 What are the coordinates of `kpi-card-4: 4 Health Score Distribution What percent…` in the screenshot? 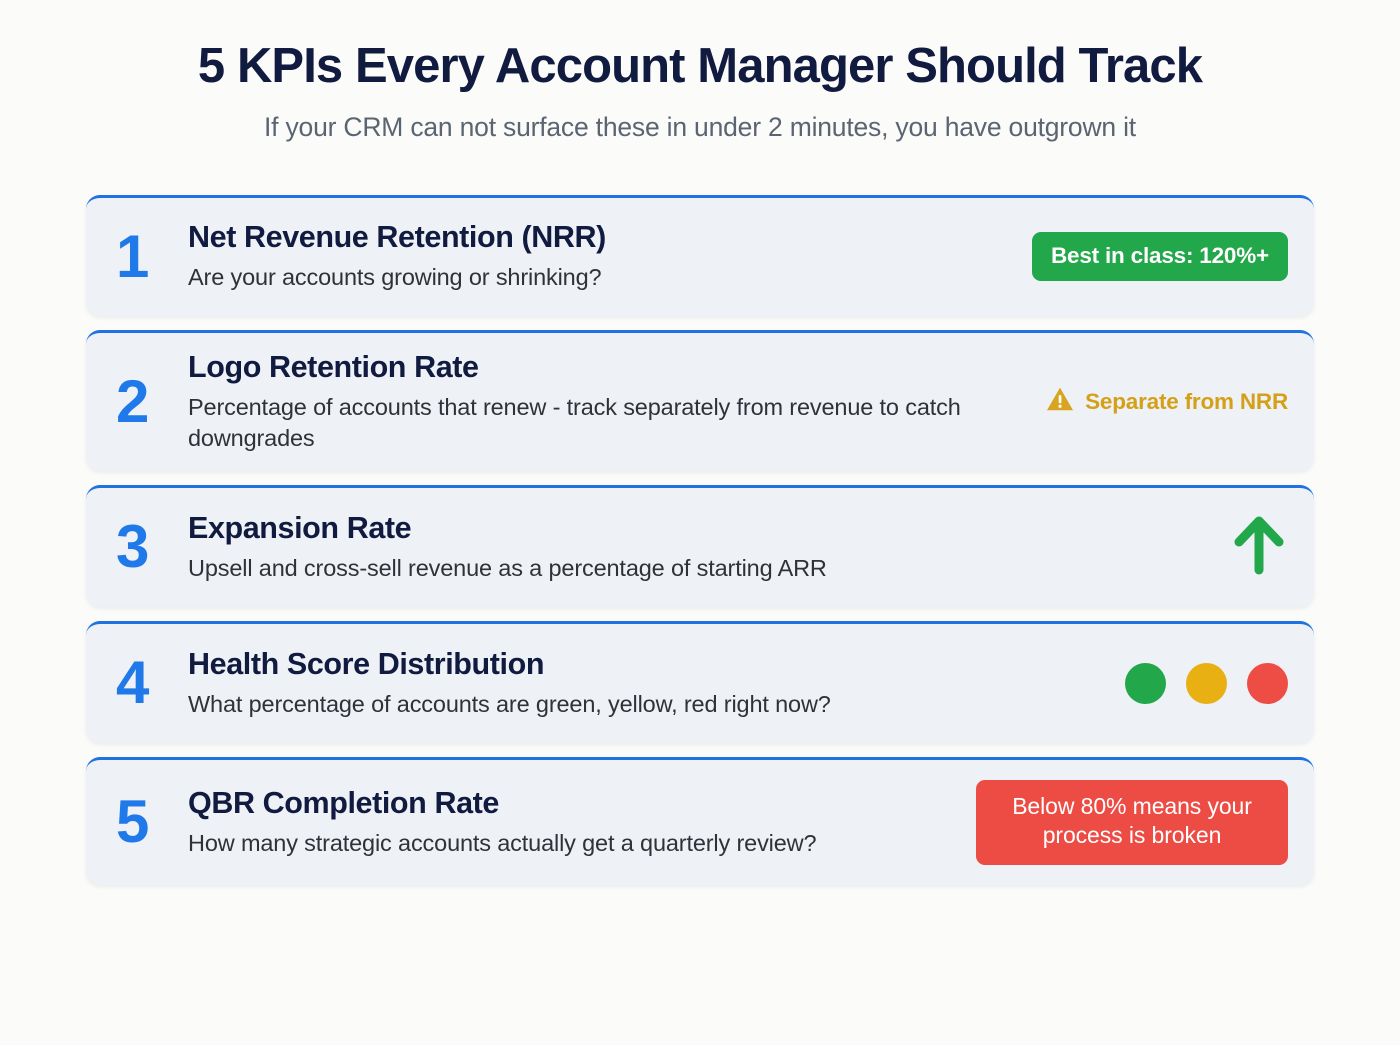 It's located at (700, 681).